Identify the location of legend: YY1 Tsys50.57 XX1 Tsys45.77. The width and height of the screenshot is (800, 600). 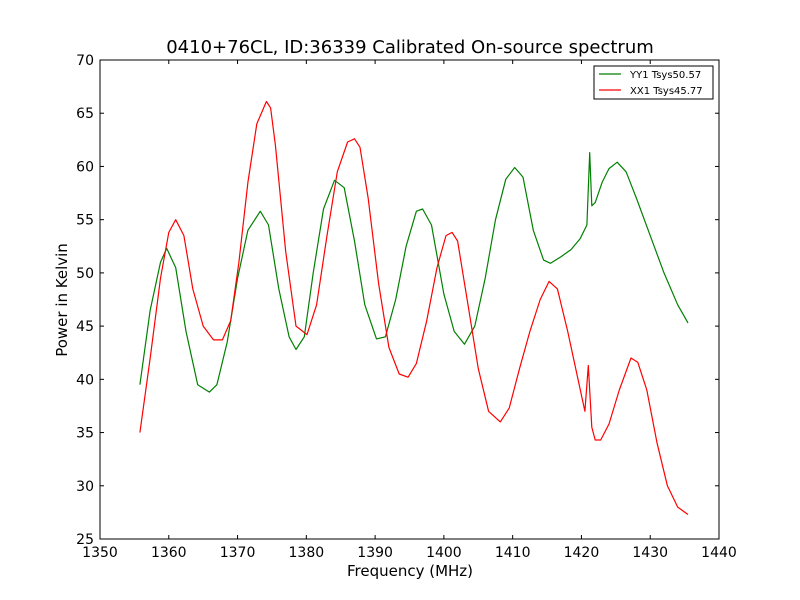
(653, 82).